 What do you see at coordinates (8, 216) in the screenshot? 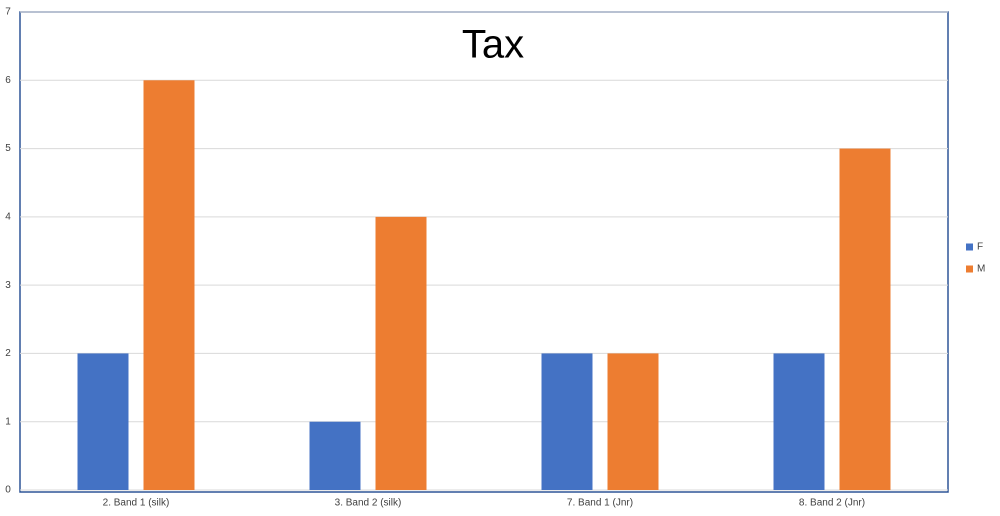
I see `y-tick-label: 4` at bounding box center [8, 216].